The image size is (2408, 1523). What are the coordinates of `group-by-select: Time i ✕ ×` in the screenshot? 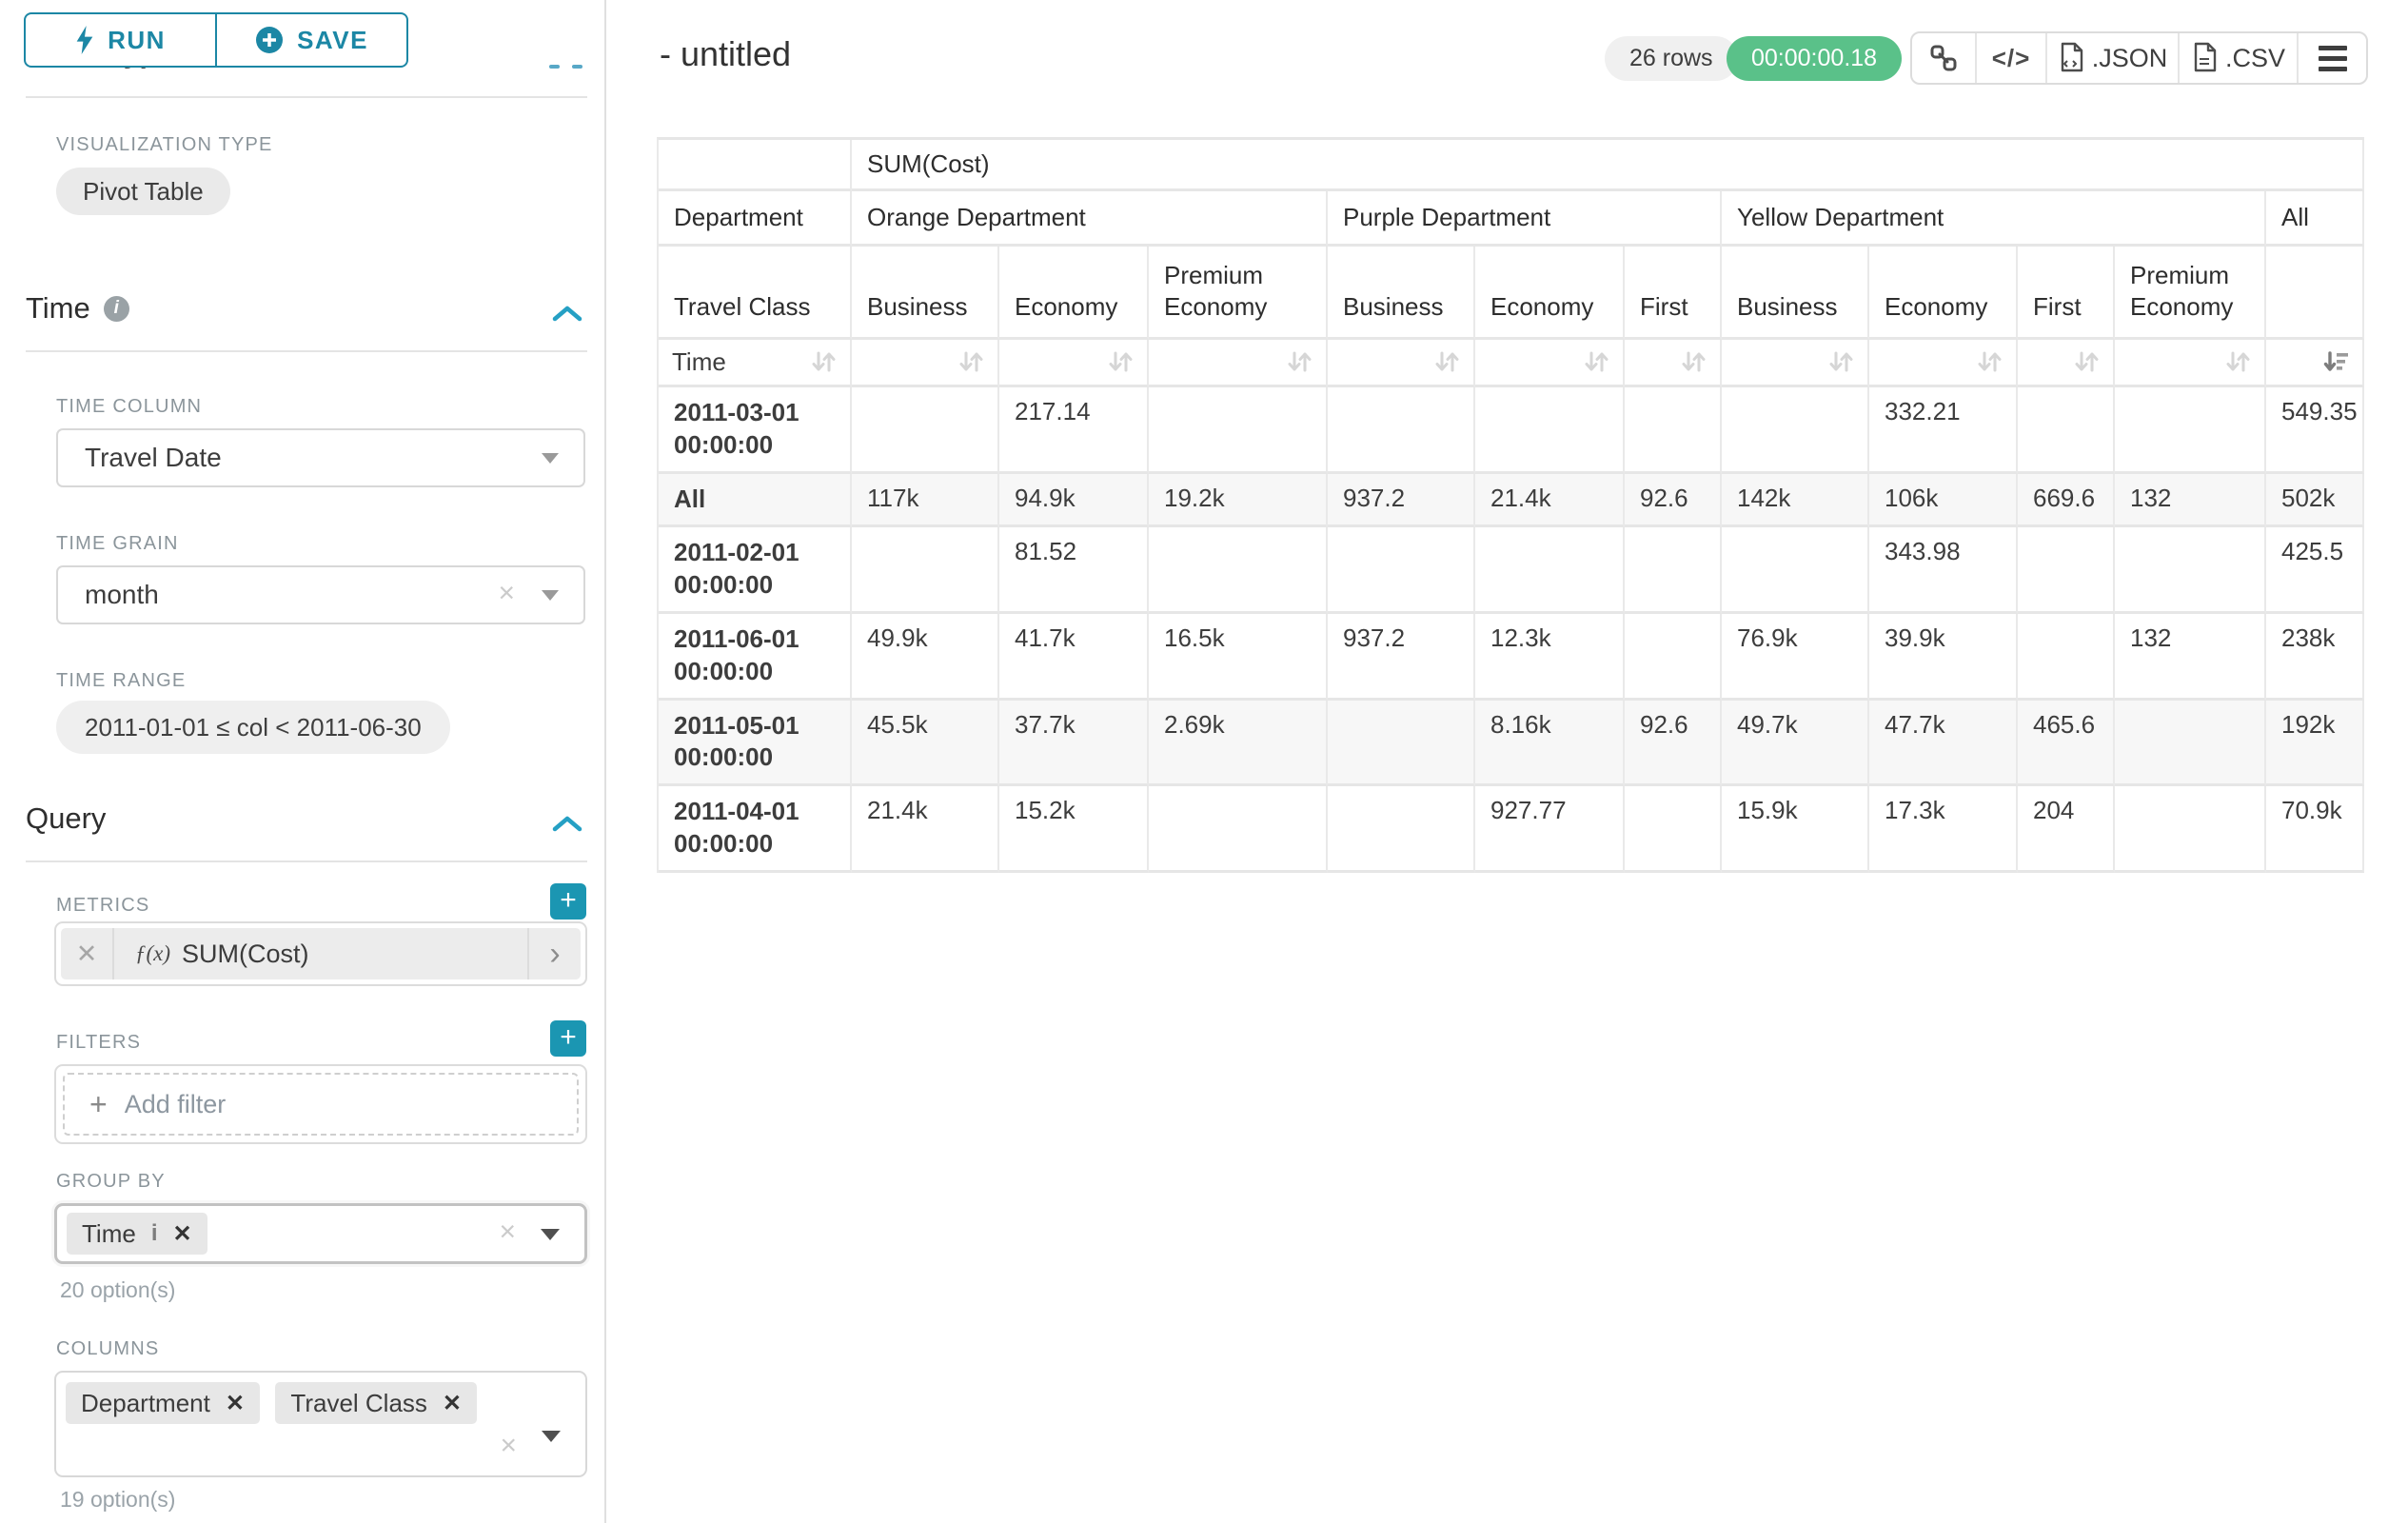 It's located at (320, 1233).